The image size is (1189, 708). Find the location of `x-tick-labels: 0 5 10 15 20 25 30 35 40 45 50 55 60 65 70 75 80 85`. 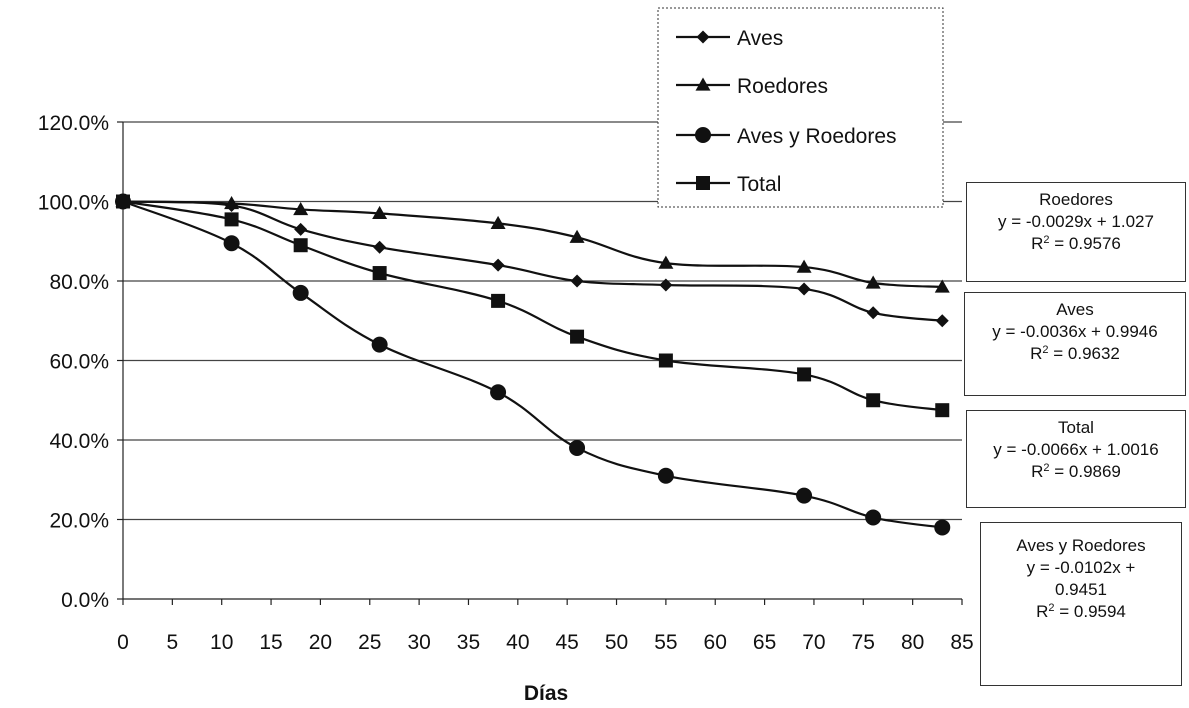

x-tick-labels: 0 5 10 15 20 25 30 35 40 45 50 55 60 65 70 75 80 85 is located at coordinates (545, 642).